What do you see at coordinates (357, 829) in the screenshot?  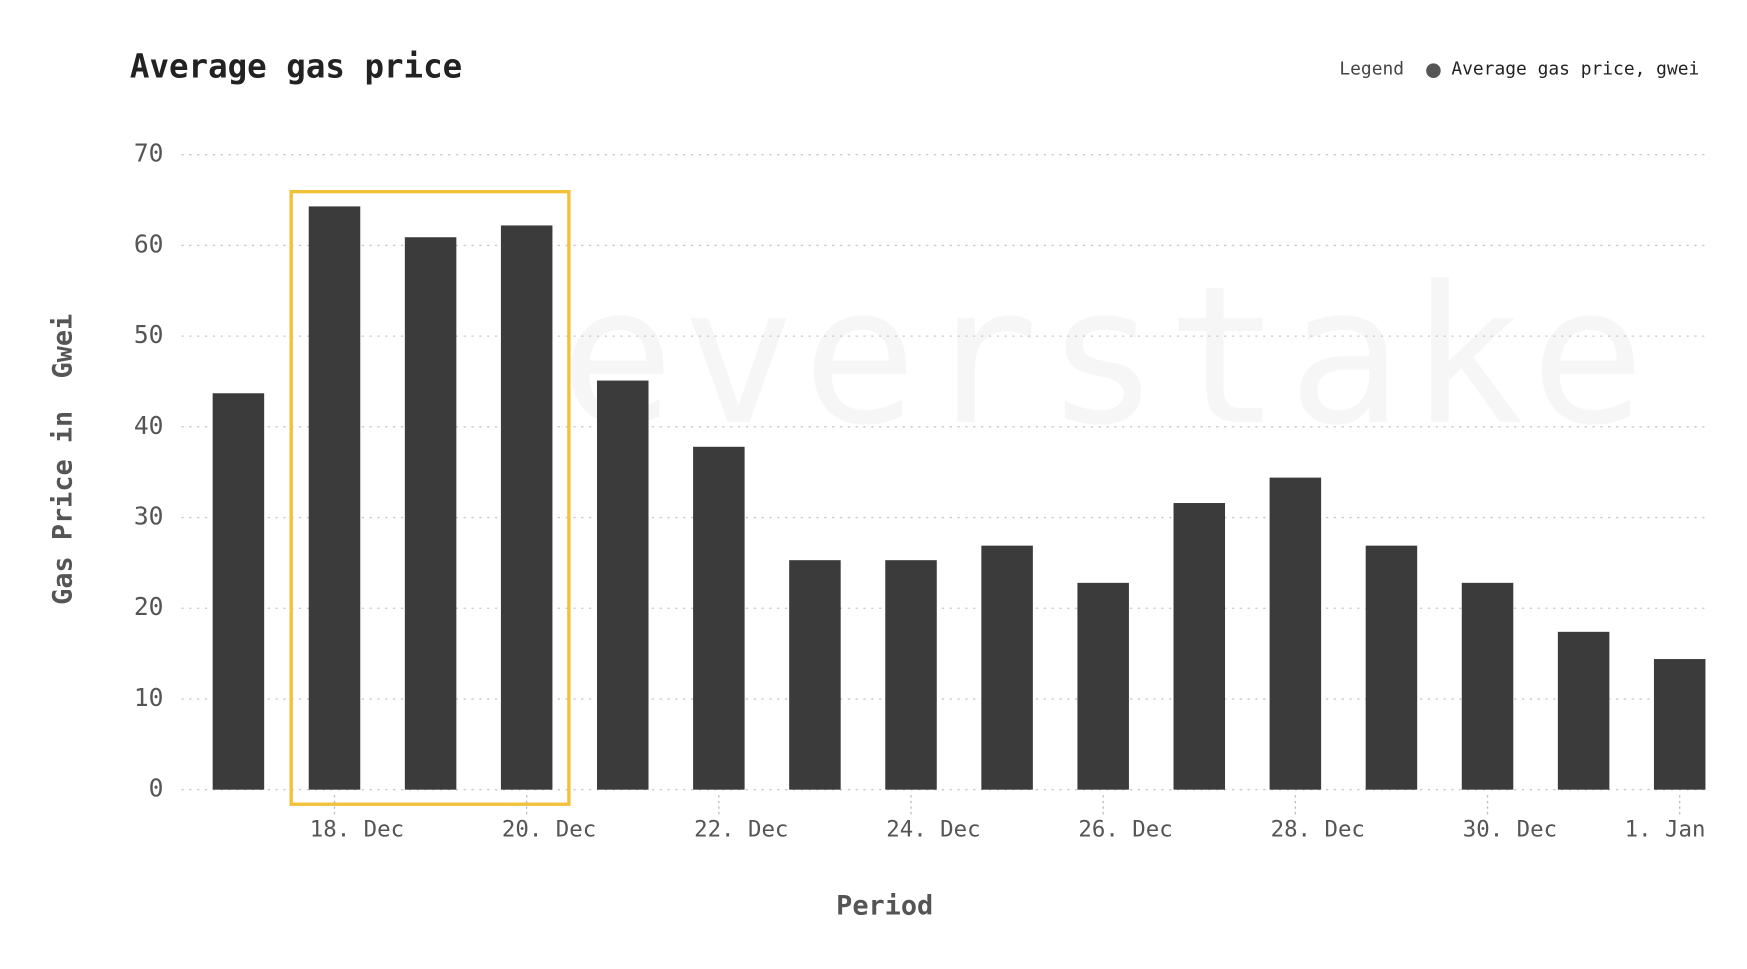 I see `x-tick-label: 18. Dec` at bounding box center [357, 829].